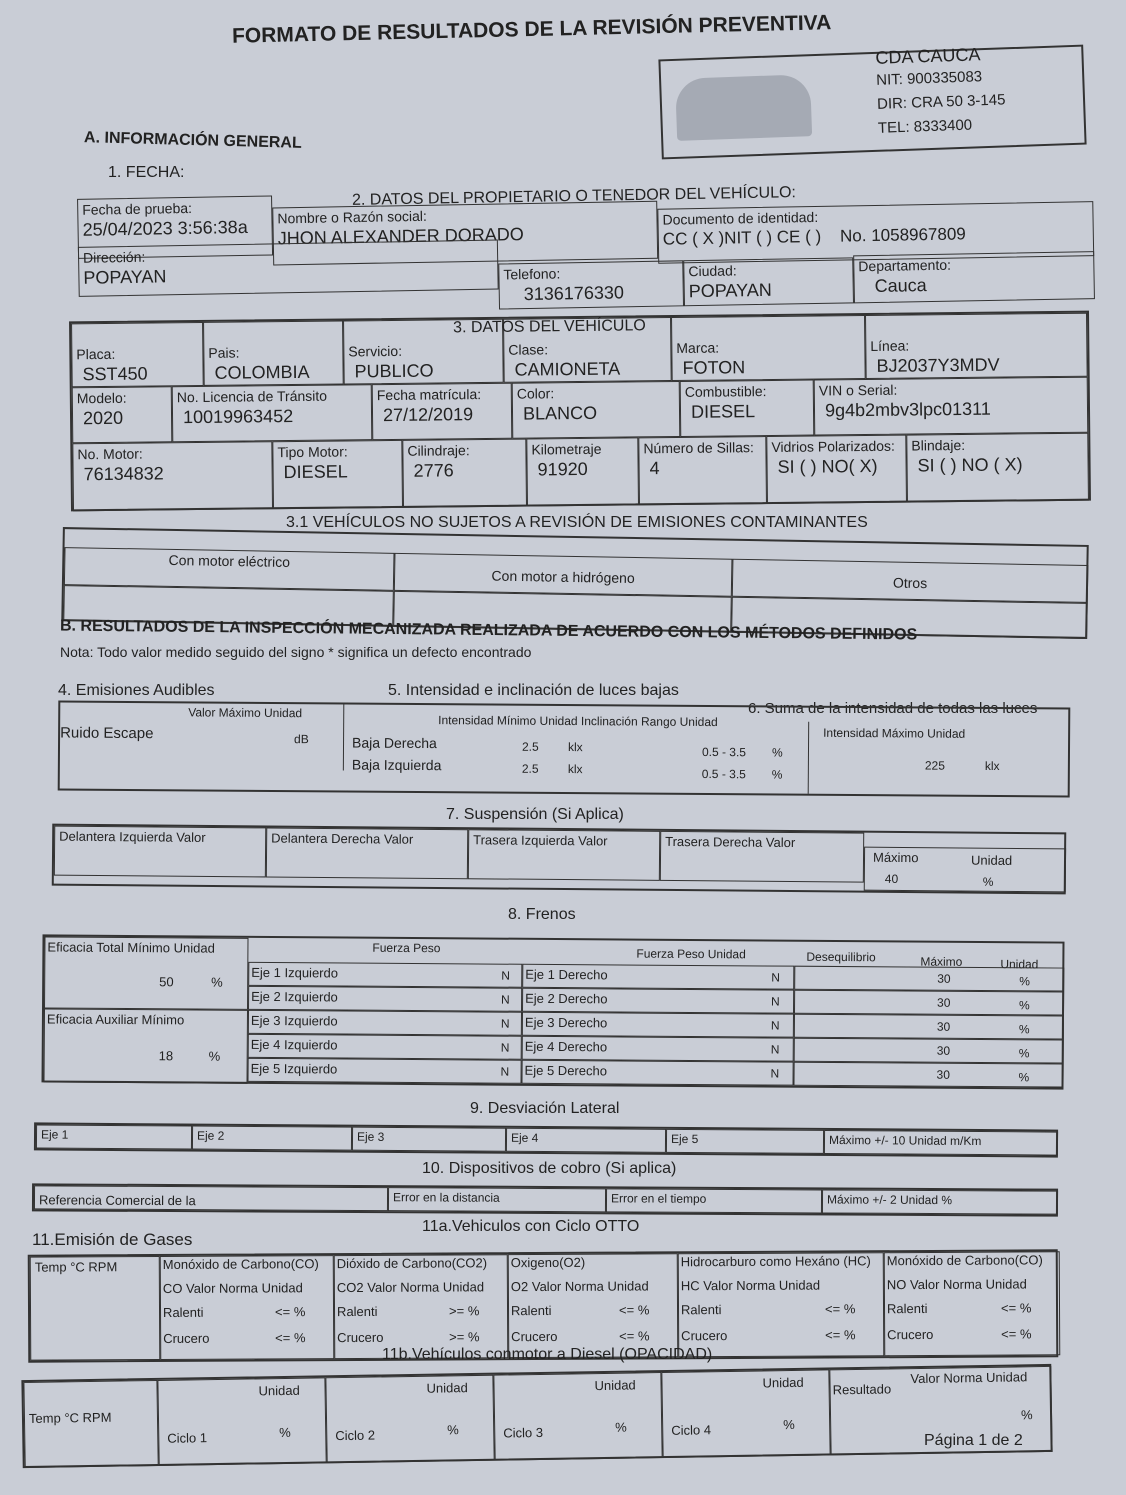 This screenshot has width=1126, height=1495. I want to click on fare-time-error: Error en el tiempo, so click(714, 1201).